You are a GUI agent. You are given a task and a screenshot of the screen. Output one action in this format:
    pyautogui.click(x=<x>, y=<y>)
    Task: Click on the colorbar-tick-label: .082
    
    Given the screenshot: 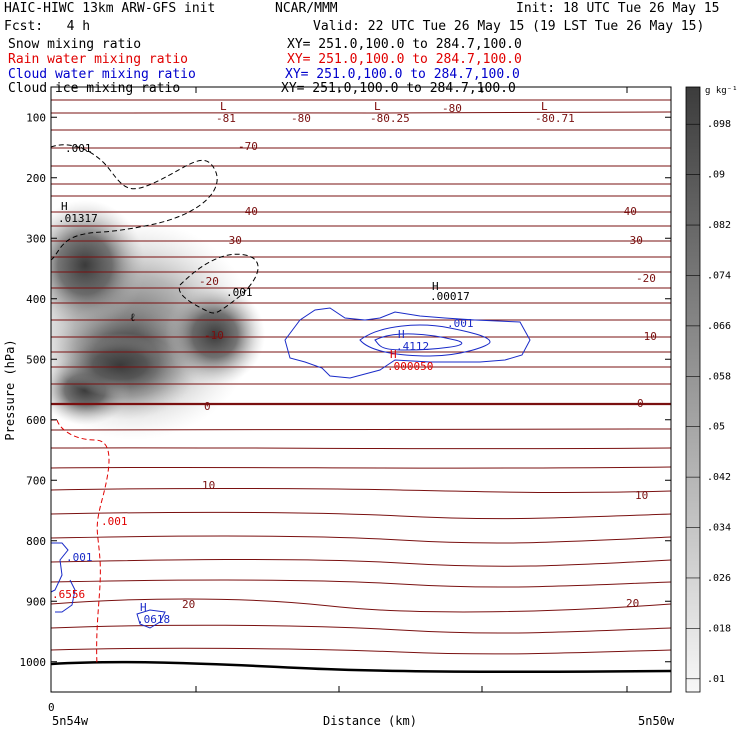 What is the action you would take?
    pyautogui.click(x=719, y=225)
    